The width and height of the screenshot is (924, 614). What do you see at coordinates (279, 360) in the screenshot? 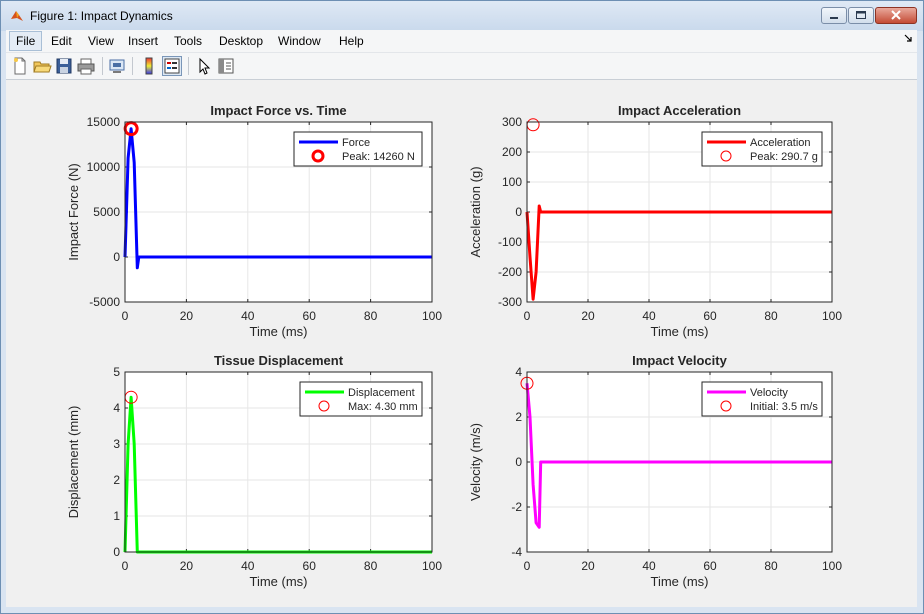
I see `chart-title: Tissue Displacement` at bounding box center [279, 360].